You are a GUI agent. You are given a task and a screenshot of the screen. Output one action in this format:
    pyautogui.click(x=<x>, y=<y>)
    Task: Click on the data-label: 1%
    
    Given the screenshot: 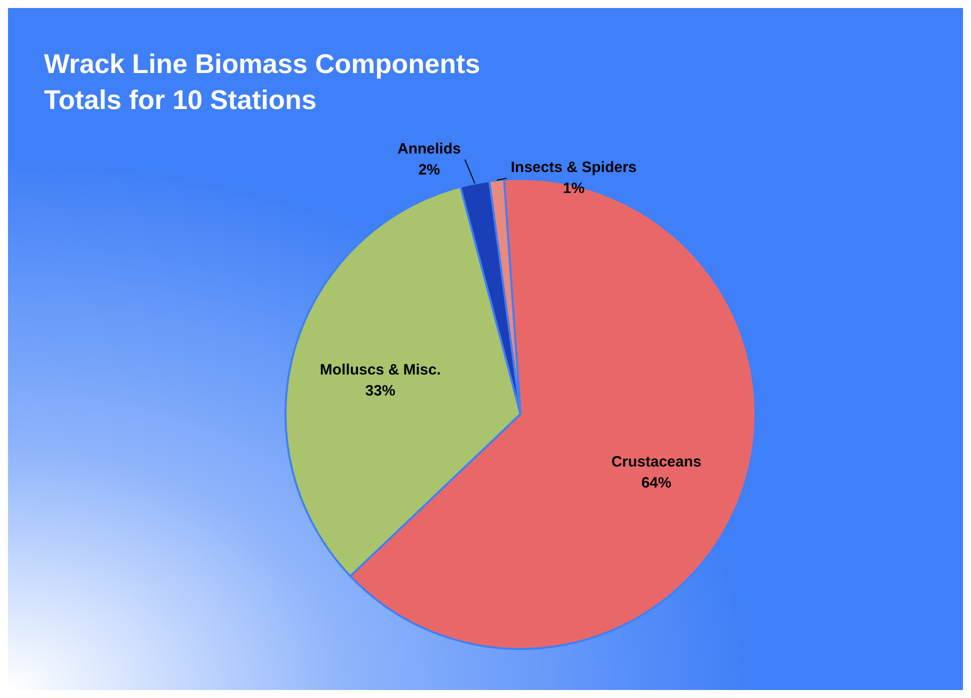 What is the action you would take?
    pyautogui.click(x=573, y=189)
    